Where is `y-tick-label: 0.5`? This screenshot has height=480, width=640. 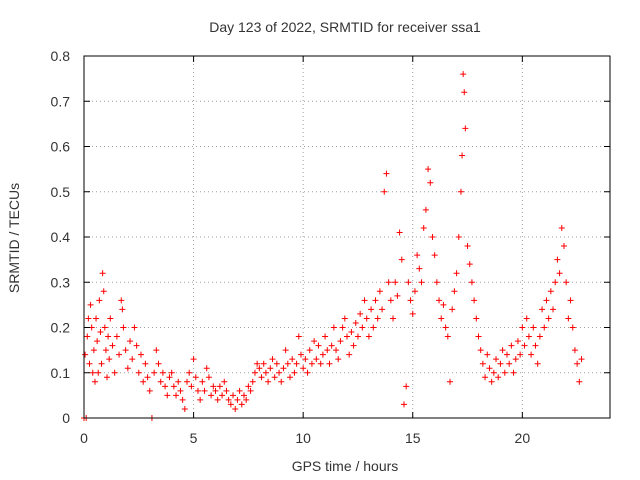
y-tick-label: 0.5 is located at coordinates (61, 192).